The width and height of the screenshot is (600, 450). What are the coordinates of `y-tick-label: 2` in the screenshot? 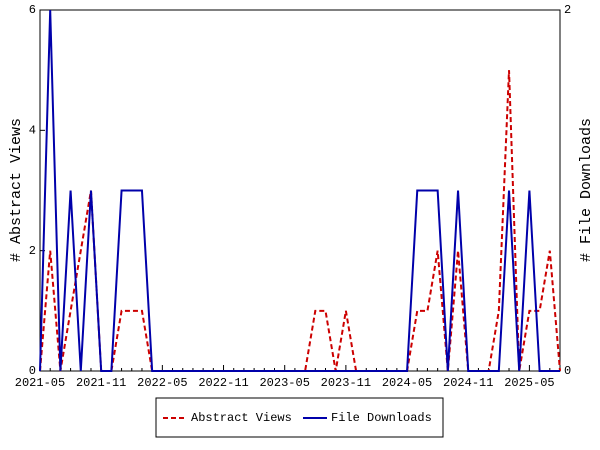 It's located at (32, 251).